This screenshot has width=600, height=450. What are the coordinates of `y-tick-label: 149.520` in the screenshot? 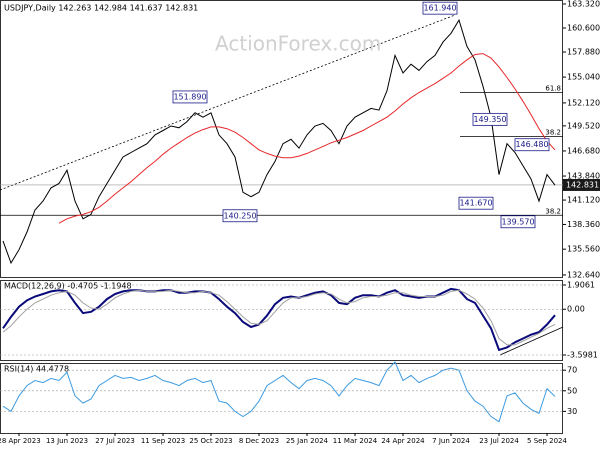 It's located at (583, 125).